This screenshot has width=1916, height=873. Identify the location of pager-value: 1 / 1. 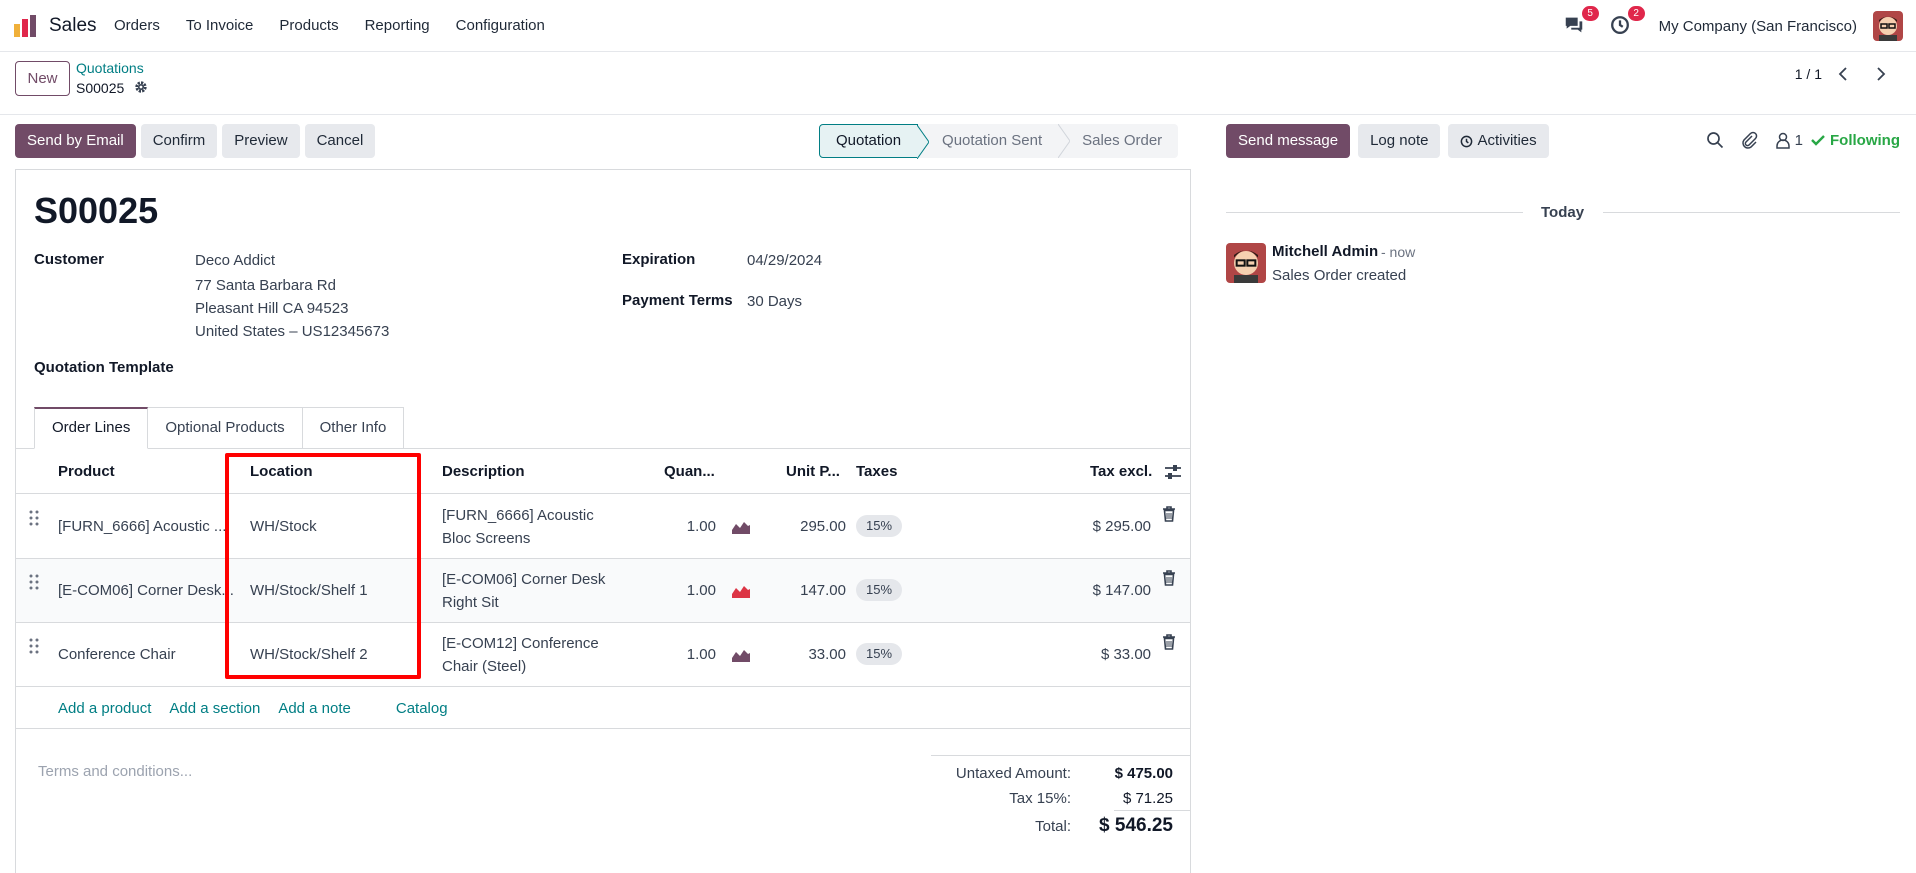
(1808, 74).